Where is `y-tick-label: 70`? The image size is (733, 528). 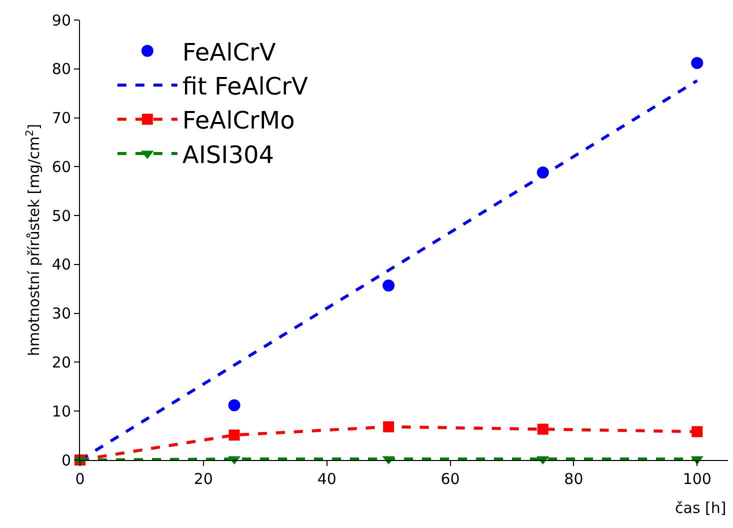
y-tick-label: 70 is located at coordinates (61, 118).